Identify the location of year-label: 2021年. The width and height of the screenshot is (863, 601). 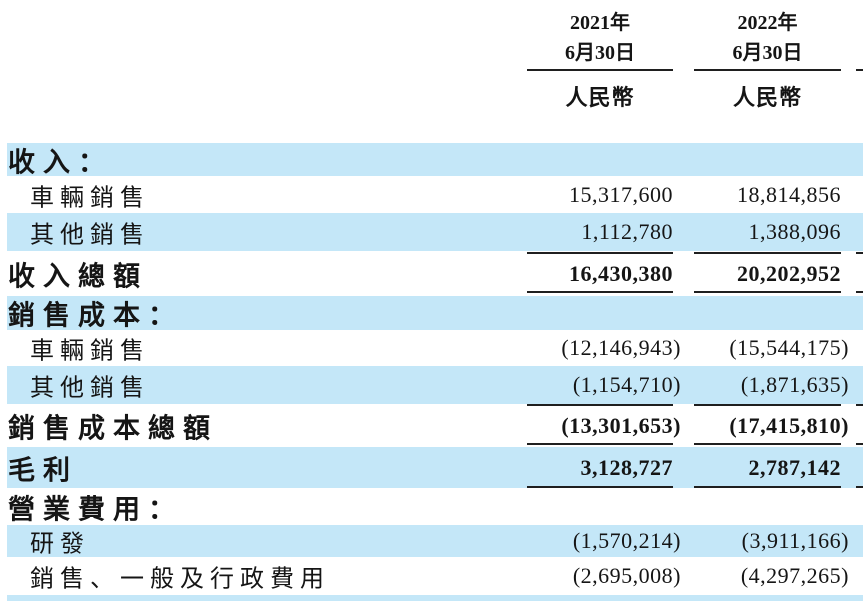
(600, 23).